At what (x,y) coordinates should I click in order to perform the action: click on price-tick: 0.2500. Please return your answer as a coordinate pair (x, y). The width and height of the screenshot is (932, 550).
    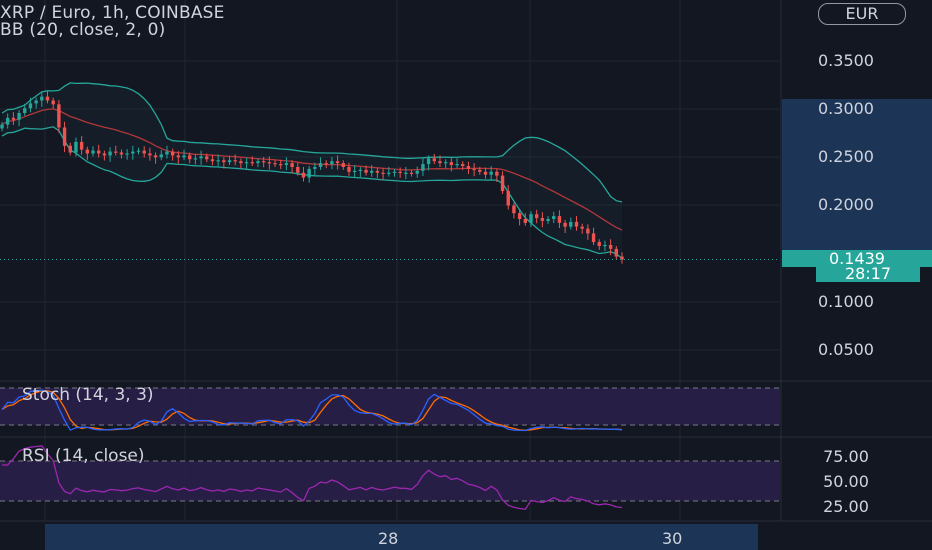
    Looking at the image, I should click on (846, 156).